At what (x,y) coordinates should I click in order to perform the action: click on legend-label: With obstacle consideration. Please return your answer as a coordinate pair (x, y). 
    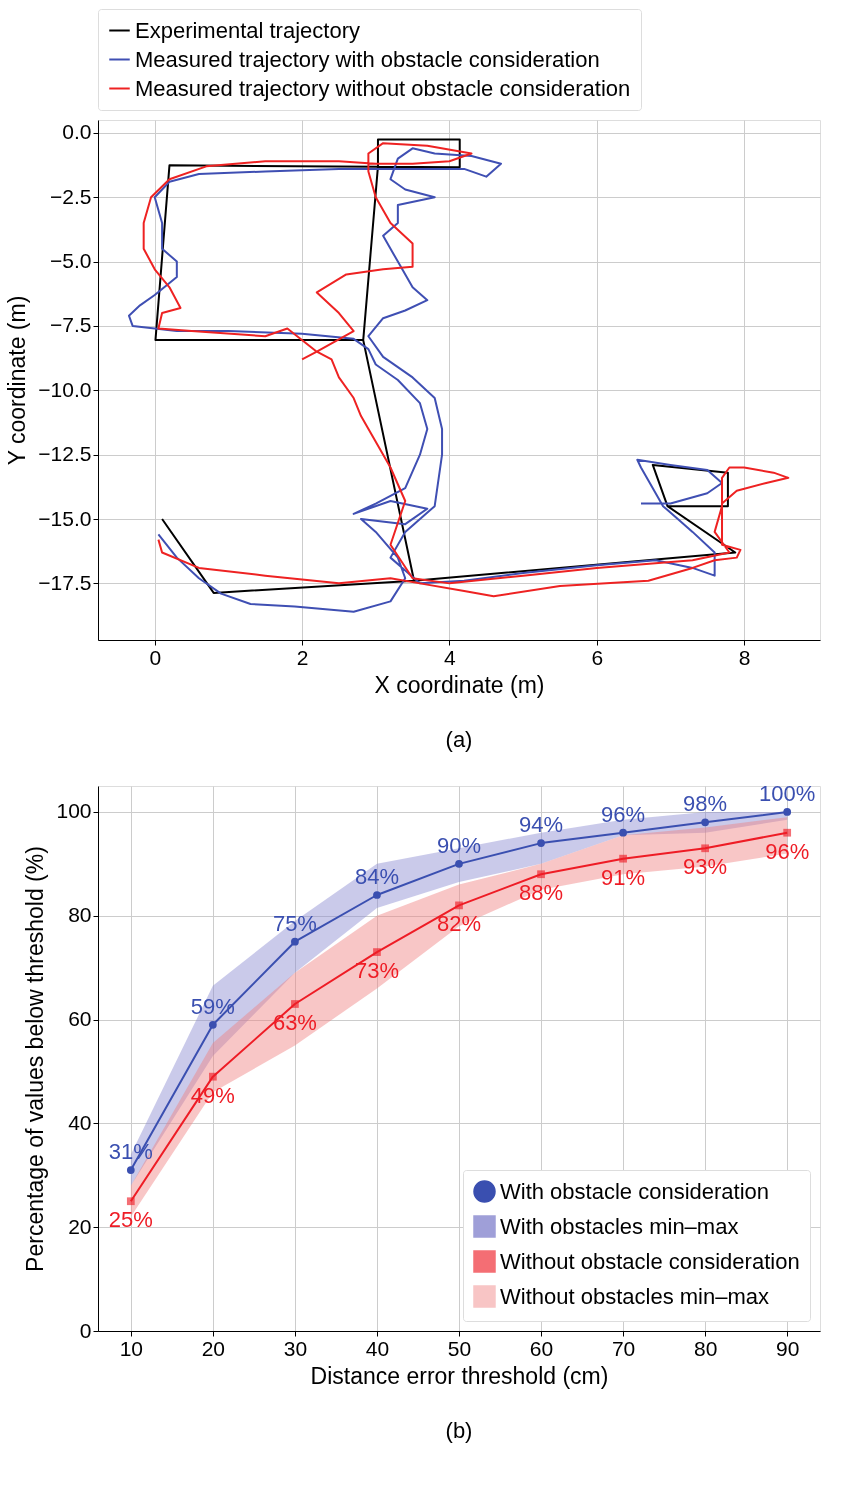
    Looking at the image, I should click on (635, 1191).